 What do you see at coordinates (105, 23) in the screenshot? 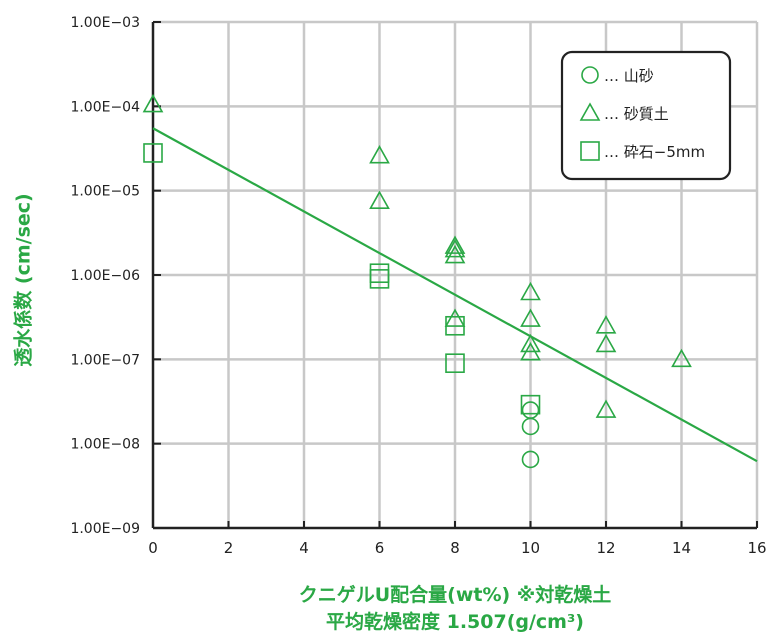
I see `y-tick-label: 1.00E−03` at bounding box center [105, 23].